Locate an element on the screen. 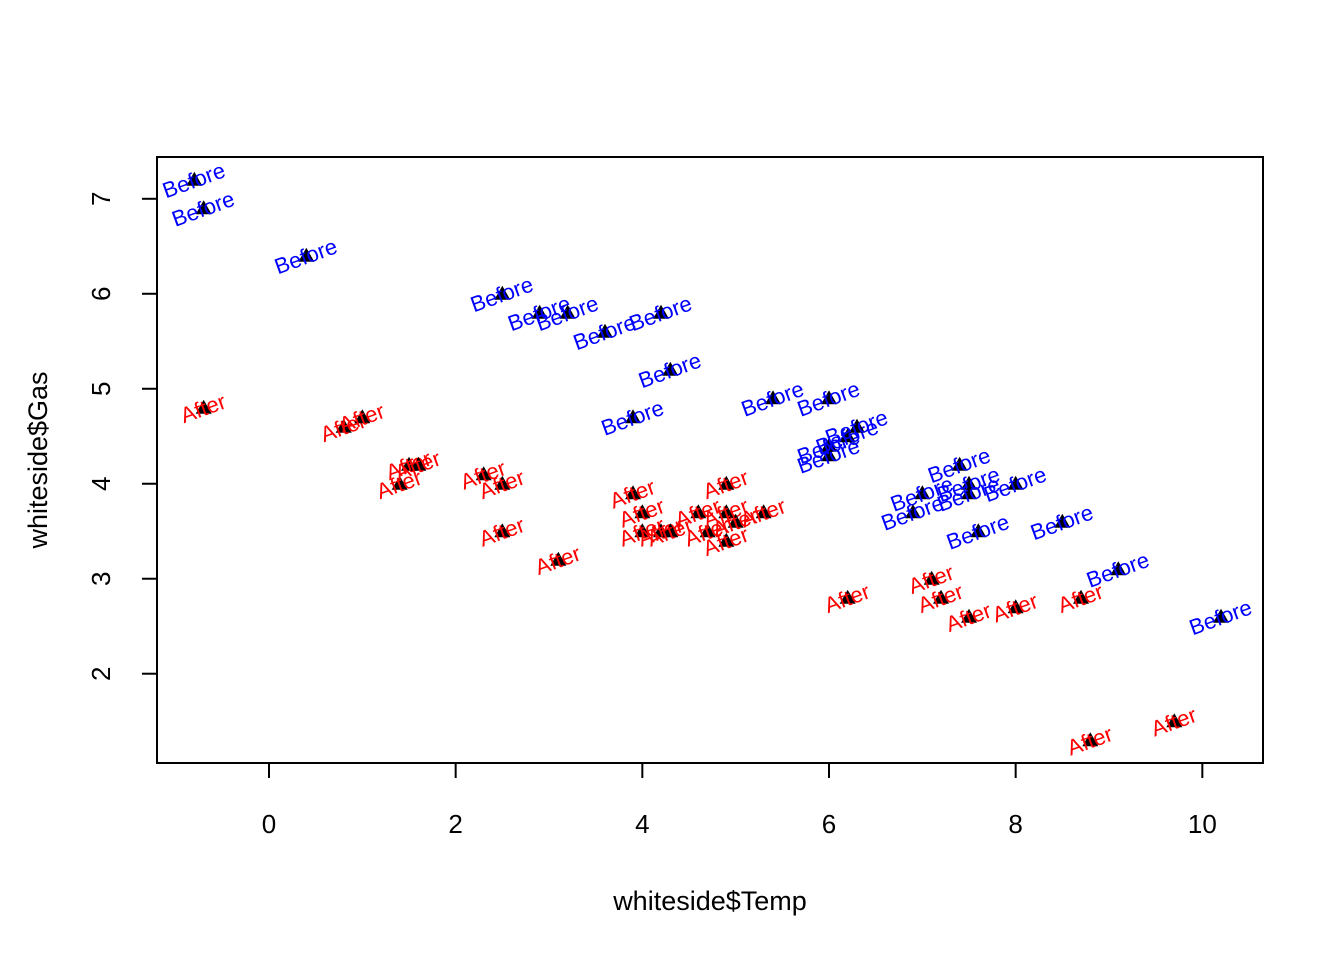  x-tick-label: 6 is located at coordinates (829, 824).